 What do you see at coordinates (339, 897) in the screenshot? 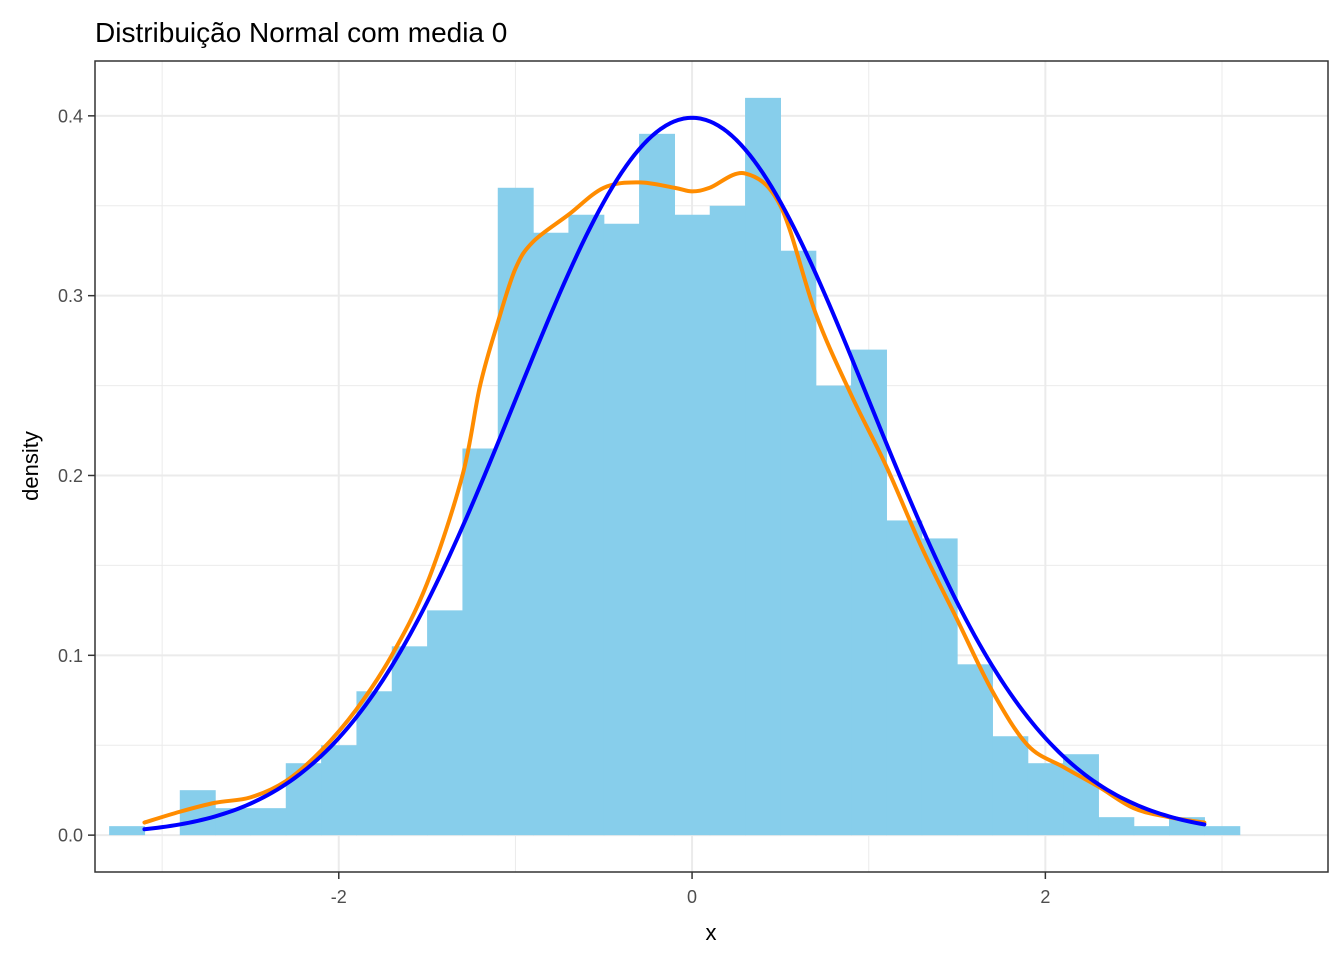
I see `x-tick-label: -2` at bounding box center [339, 897].